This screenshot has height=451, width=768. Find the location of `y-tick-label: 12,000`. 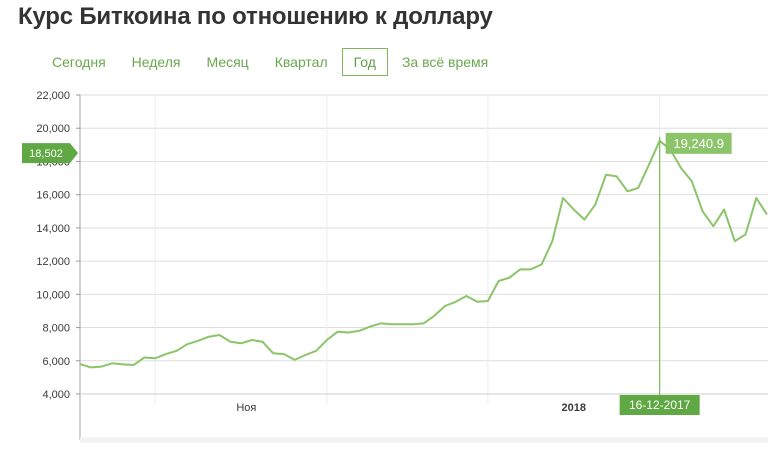

y-tick-label: 12,000 is located at coordinates (53, 262).